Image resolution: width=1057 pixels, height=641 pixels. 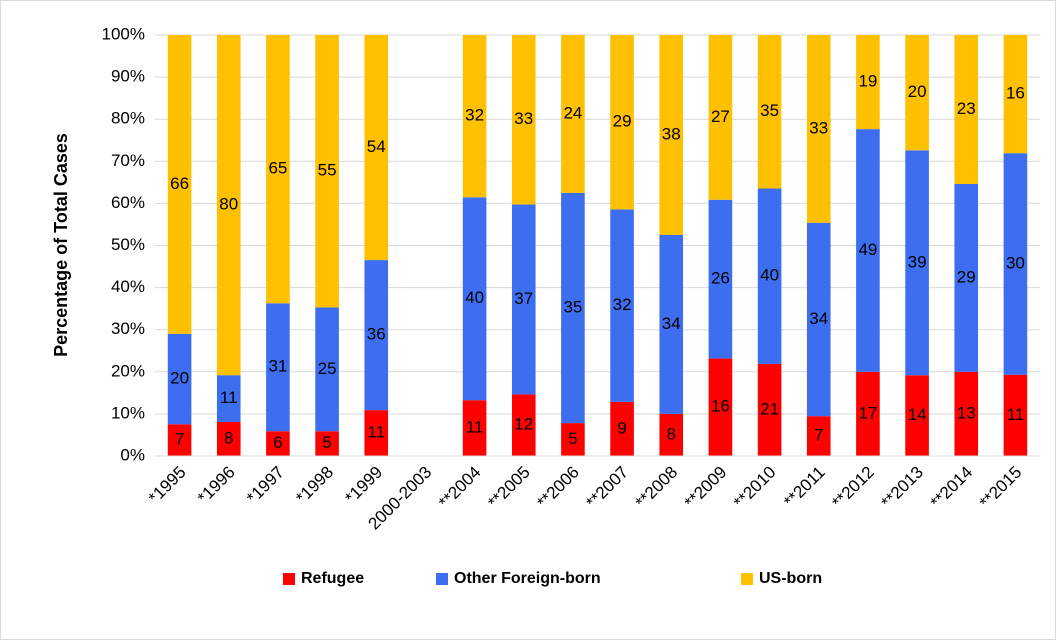 What do you see at coordinates (128, 412) in the screenshot?
I see `y-tick-label: 10%` at bounding box center [128, 412].